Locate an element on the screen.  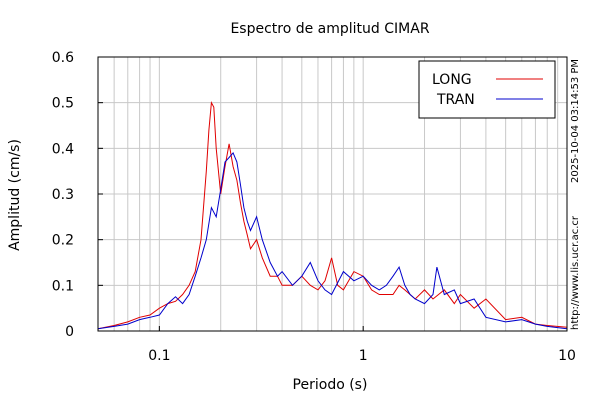
y-axis-label: Amplitud (cm/s) is located at coordinates (15, 195).